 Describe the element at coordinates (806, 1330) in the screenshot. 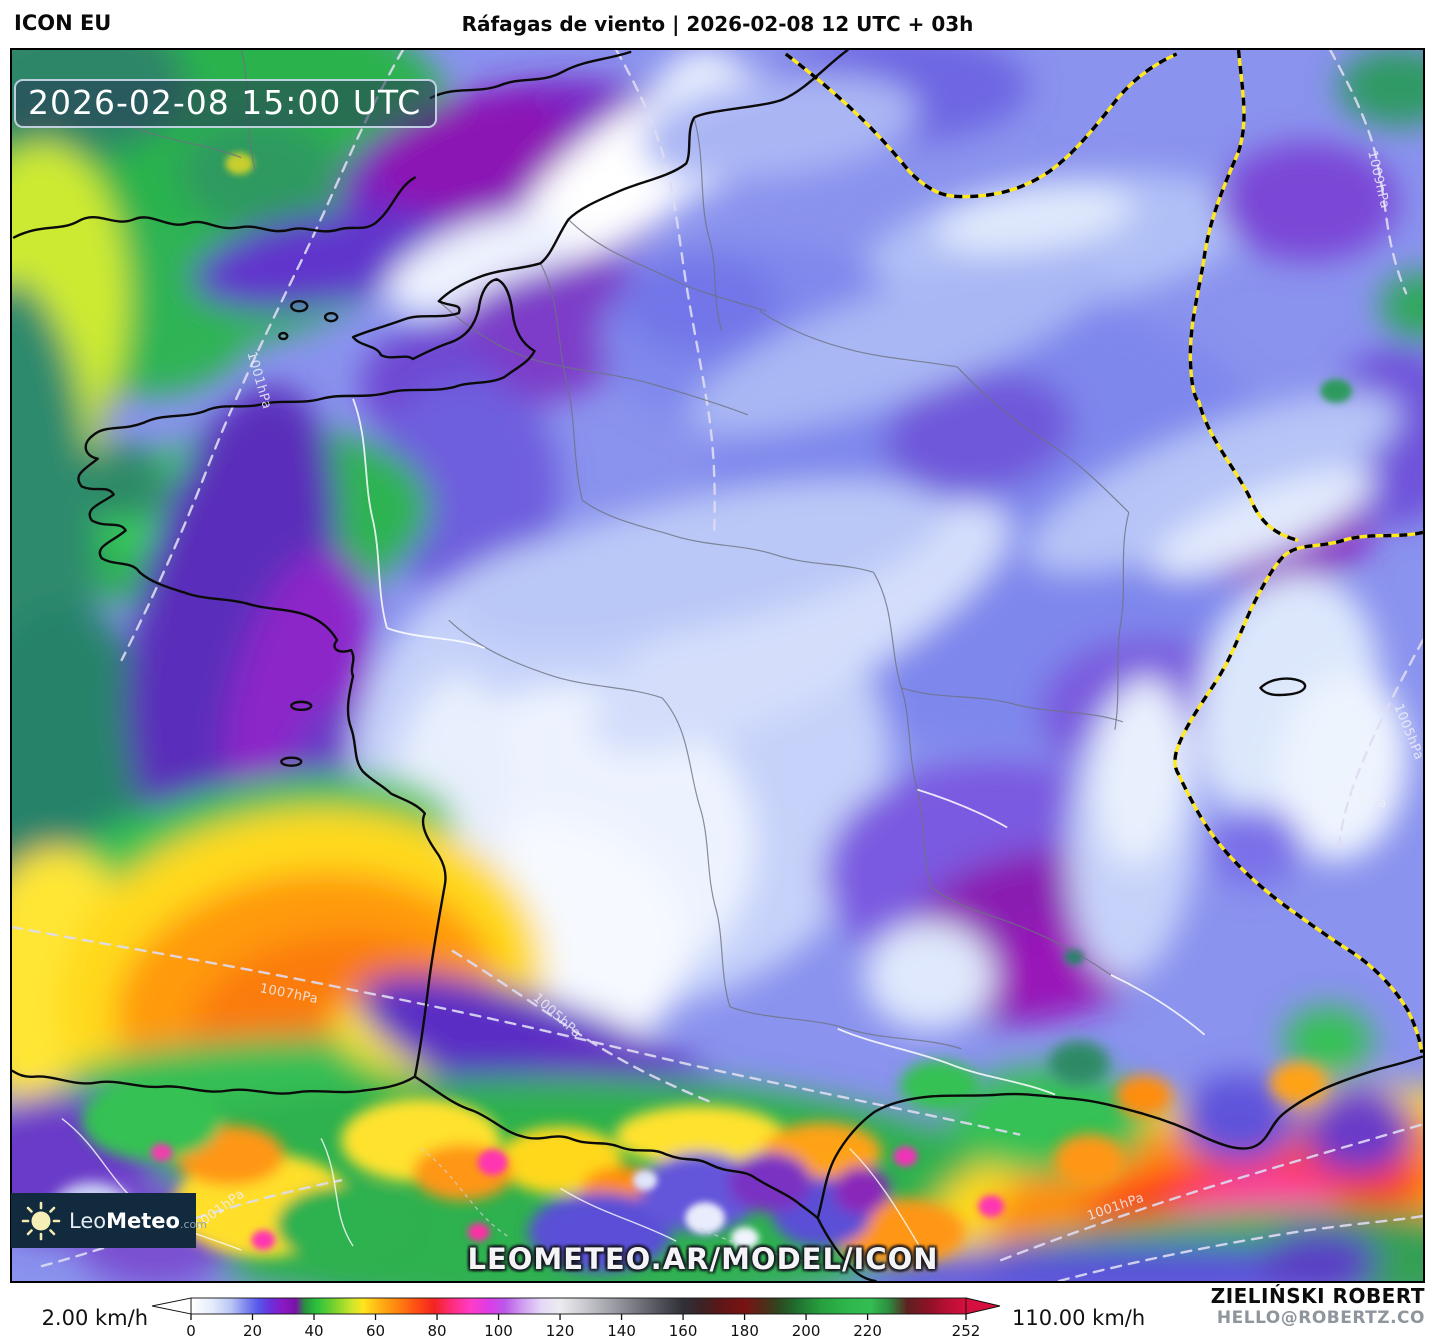

I see `svg-text: 200` at that location.